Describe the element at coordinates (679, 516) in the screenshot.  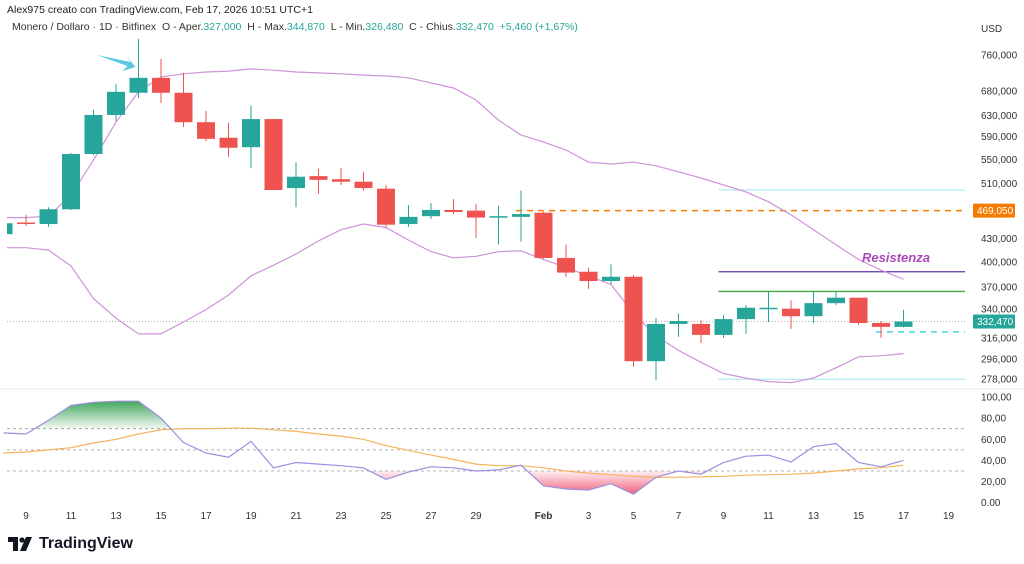
I see `time-axis-tick: 7` at that location.